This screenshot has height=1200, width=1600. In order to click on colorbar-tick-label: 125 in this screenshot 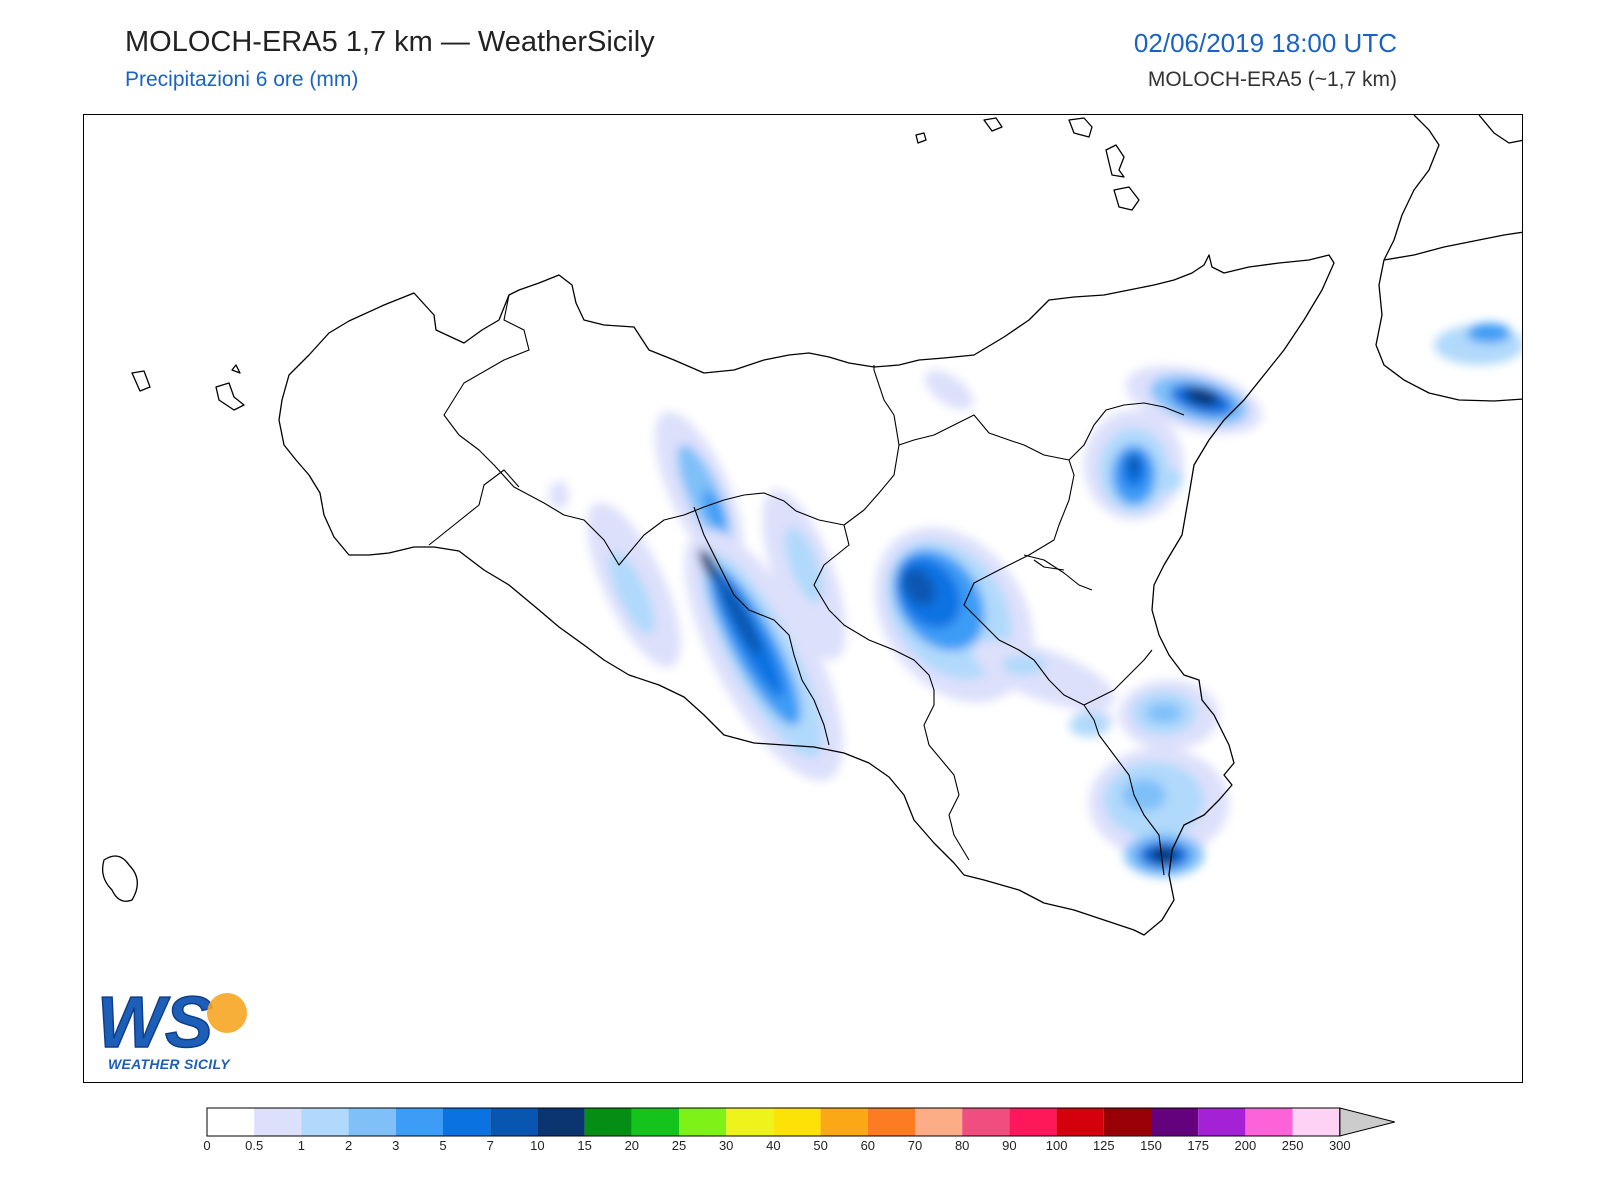, I will do `click(1103, 1145)`.